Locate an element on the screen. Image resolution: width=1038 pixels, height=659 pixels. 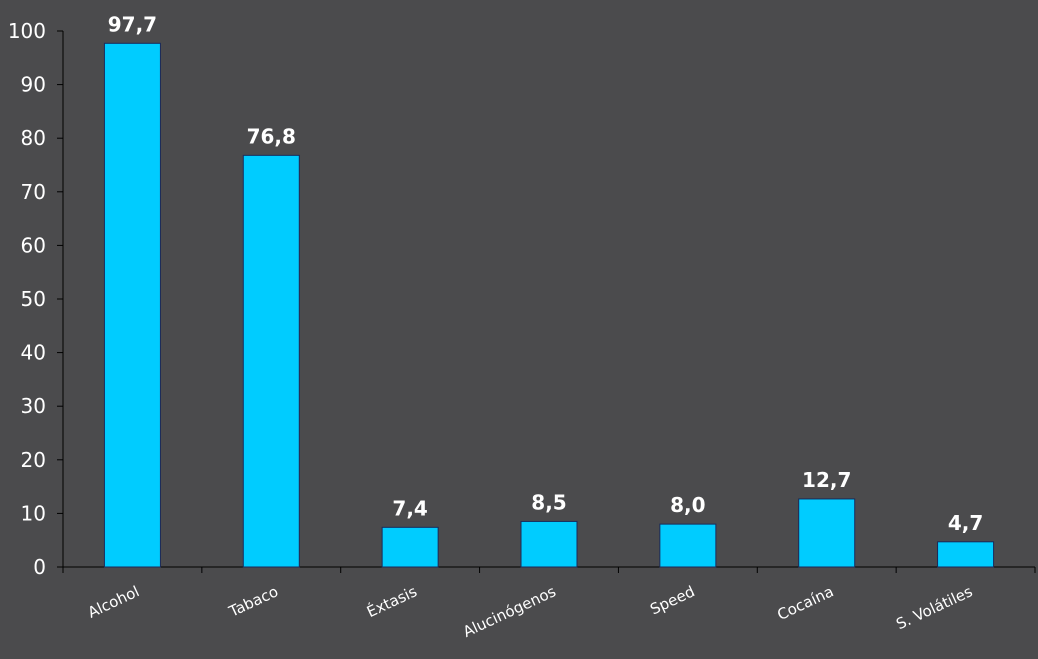
category-label: Alucinógenos is located at coordinates (509, 611).